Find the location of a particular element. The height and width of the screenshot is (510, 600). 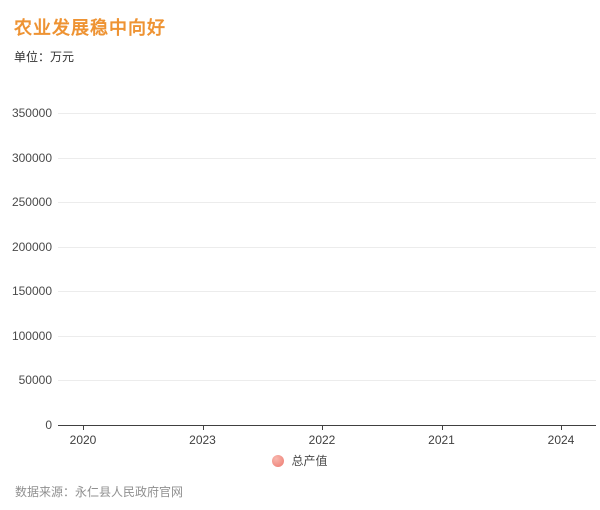

chart-title: 农业发展稳中向好 is located at coordinates (90, 28).